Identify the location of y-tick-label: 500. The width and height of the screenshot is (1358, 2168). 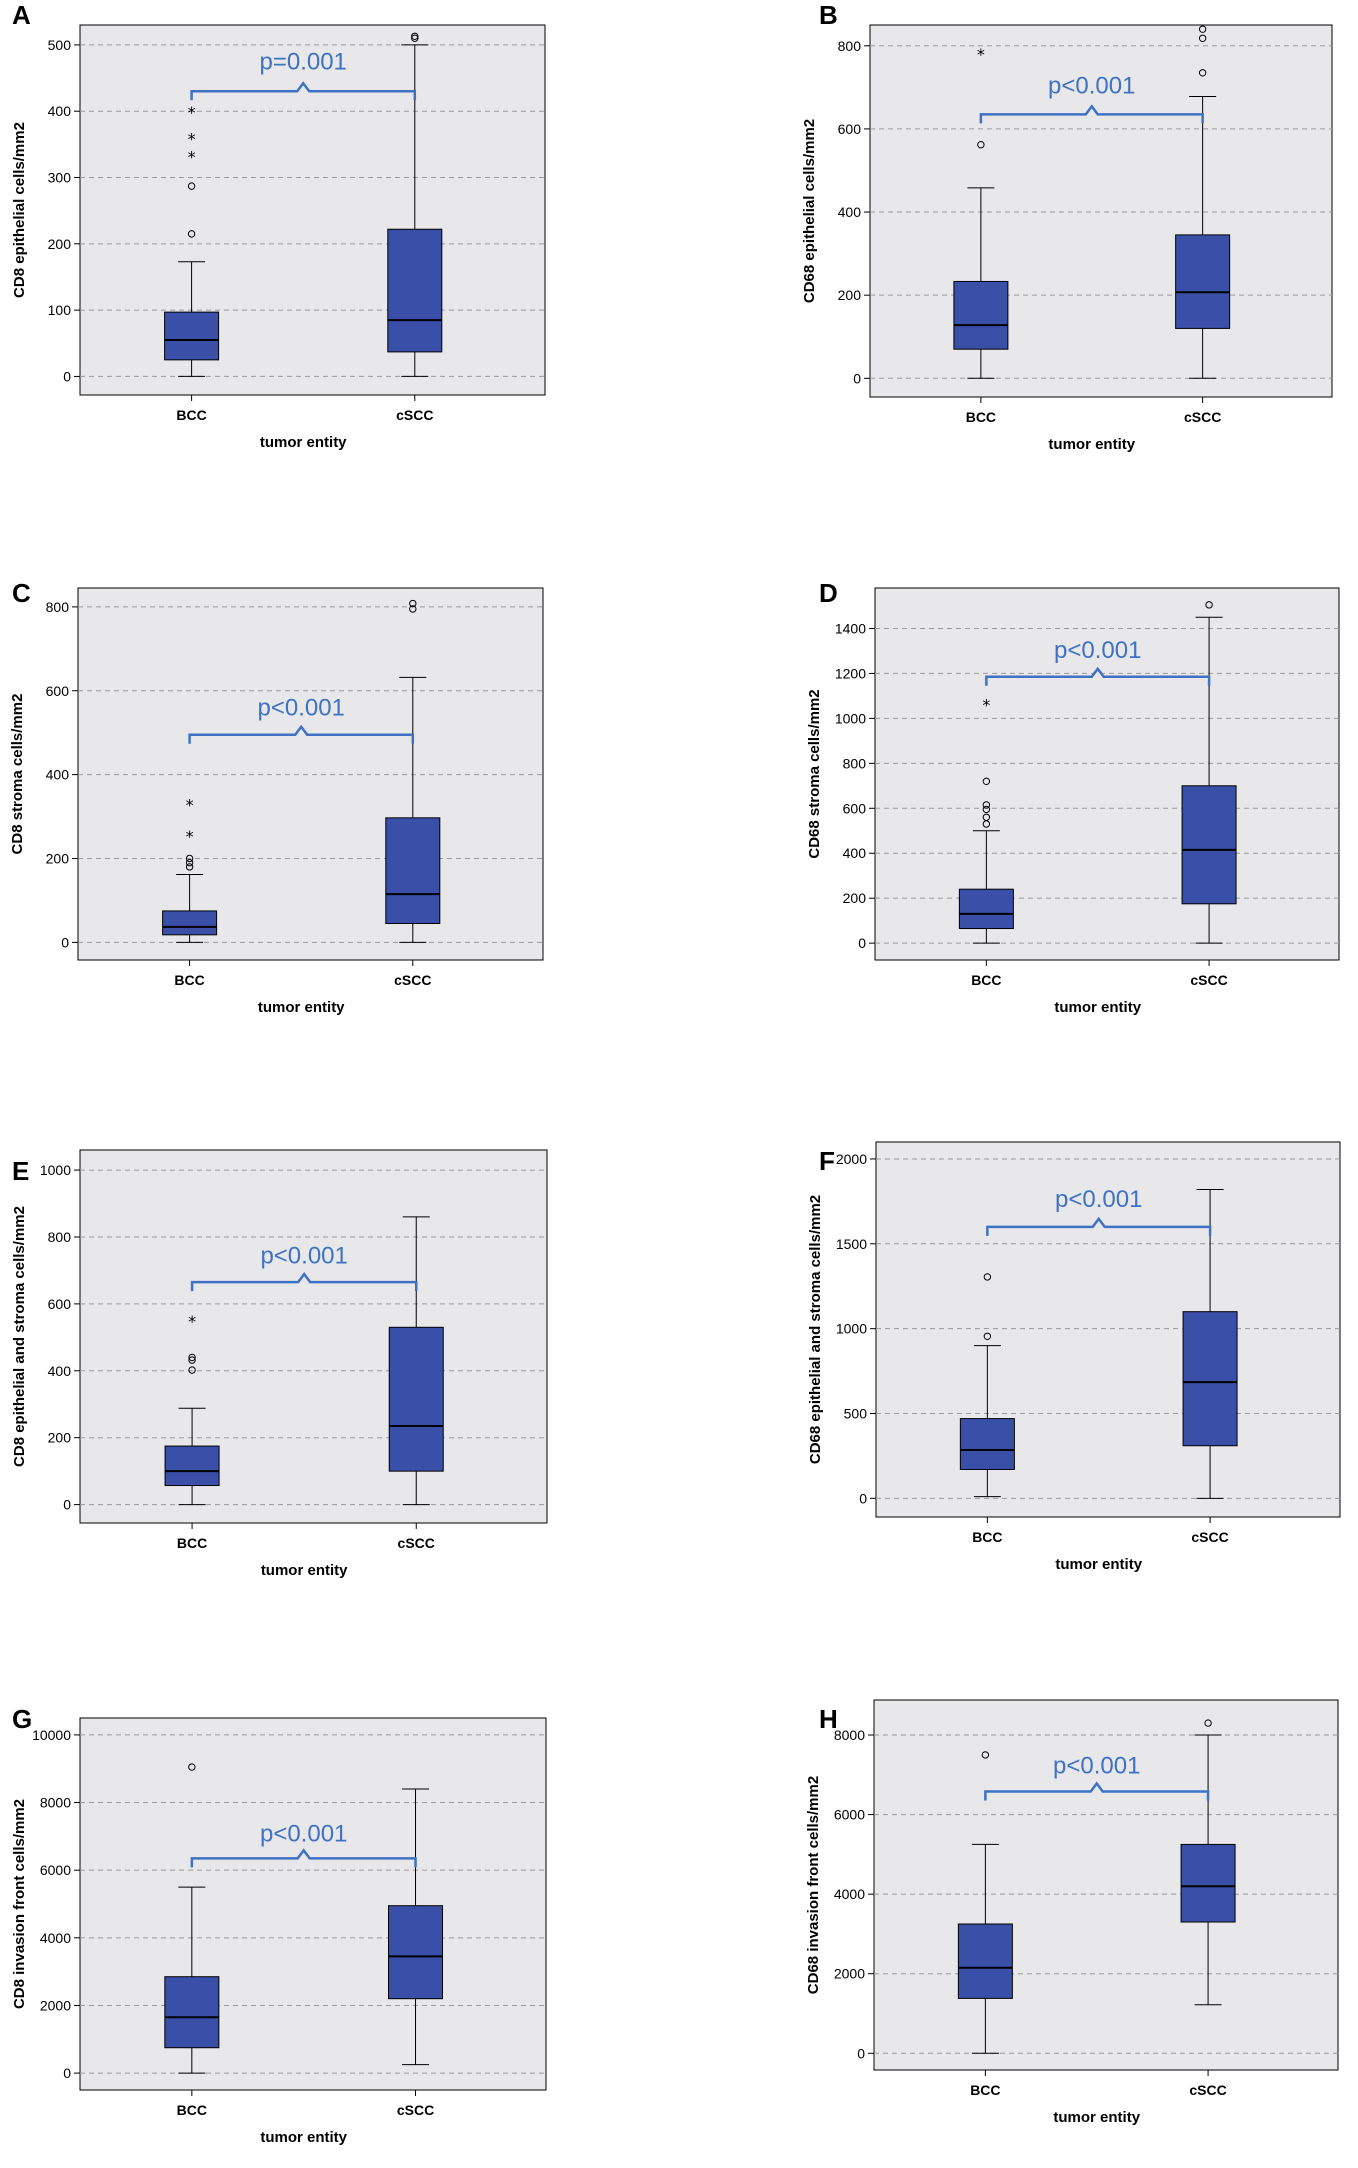
(60, 45).